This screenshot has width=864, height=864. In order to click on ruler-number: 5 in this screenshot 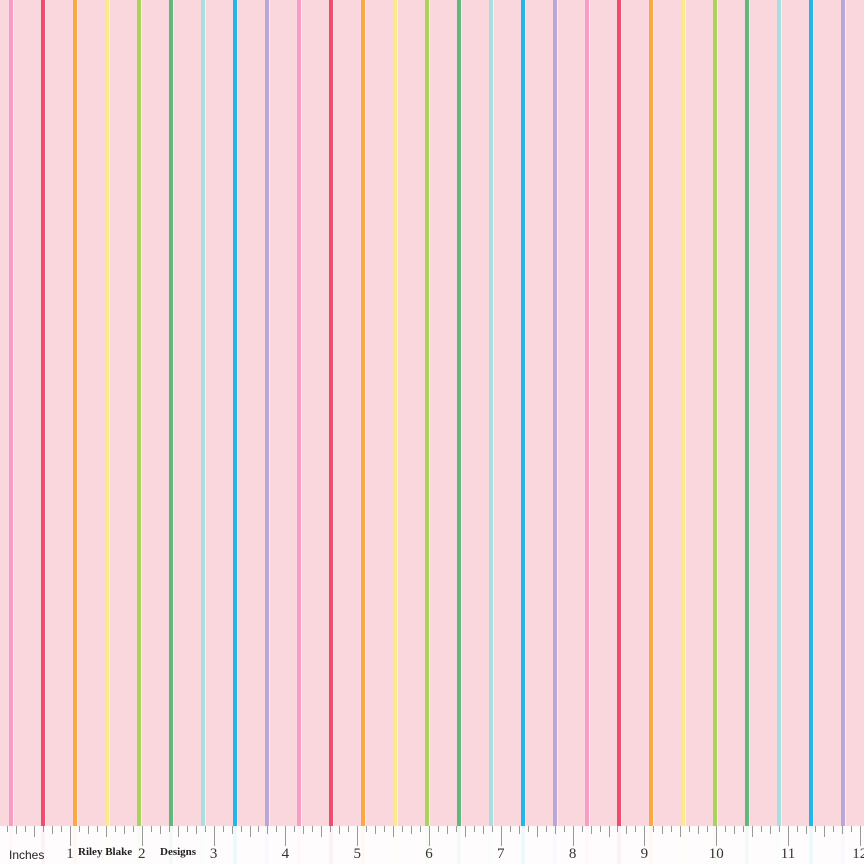, I will do `click(357, 854)`.